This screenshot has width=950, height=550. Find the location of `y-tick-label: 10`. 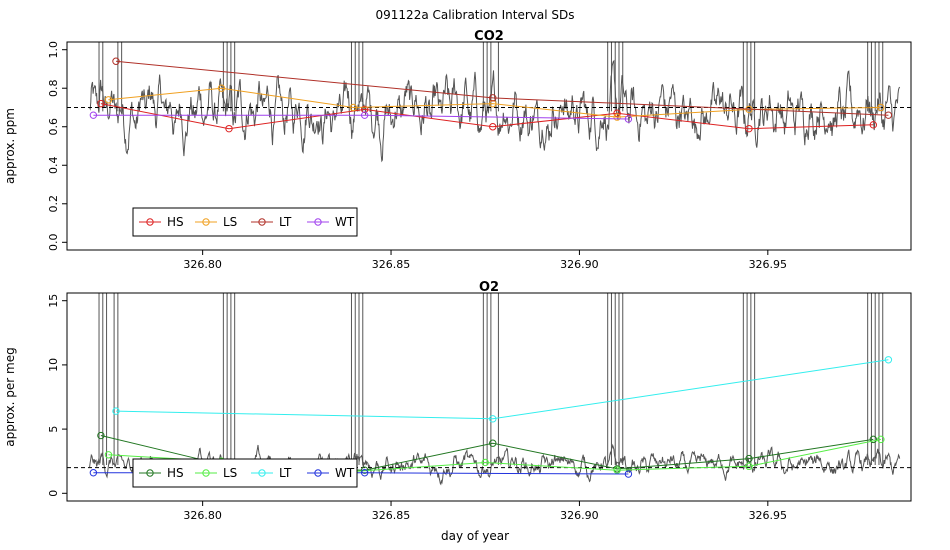

y-tick-label: 10 is located at coordinates (53, 365).